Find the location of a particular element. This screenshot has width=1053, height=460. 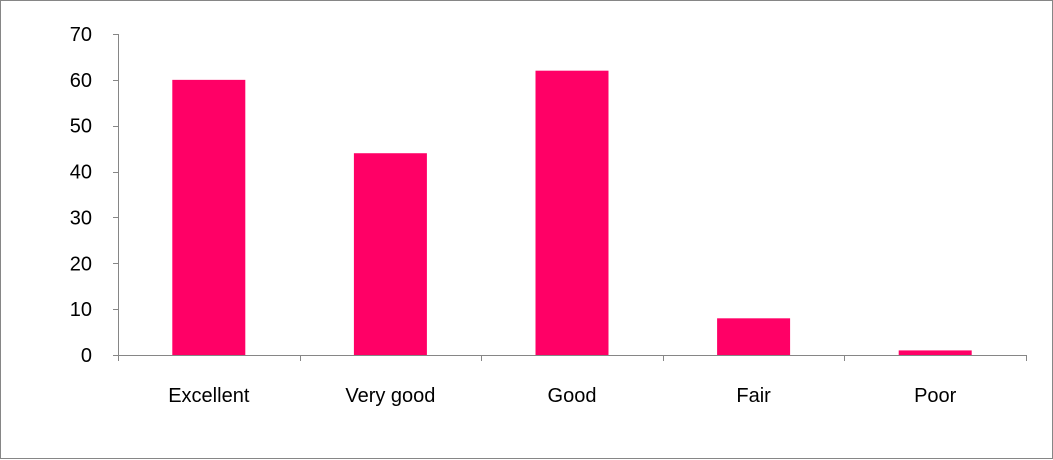

x-tick-label: Fair is located at coordinates (753, 396).